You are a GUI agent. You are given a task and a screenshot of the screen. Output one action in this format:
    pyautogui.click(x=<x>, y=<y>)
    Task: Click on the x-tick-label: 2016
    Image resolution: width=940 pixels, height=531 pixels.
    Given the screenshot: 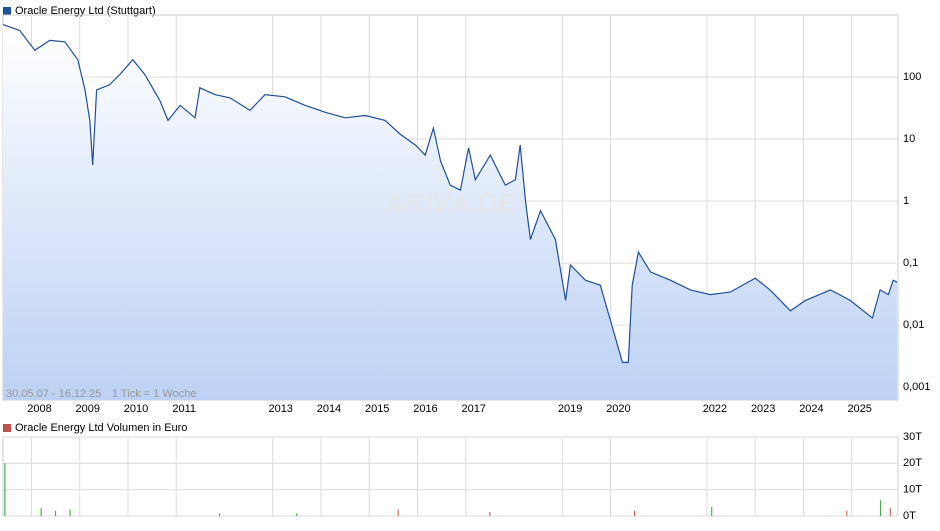 What is the action you would take?
    pyautogui.click(x=425, y=409)
    